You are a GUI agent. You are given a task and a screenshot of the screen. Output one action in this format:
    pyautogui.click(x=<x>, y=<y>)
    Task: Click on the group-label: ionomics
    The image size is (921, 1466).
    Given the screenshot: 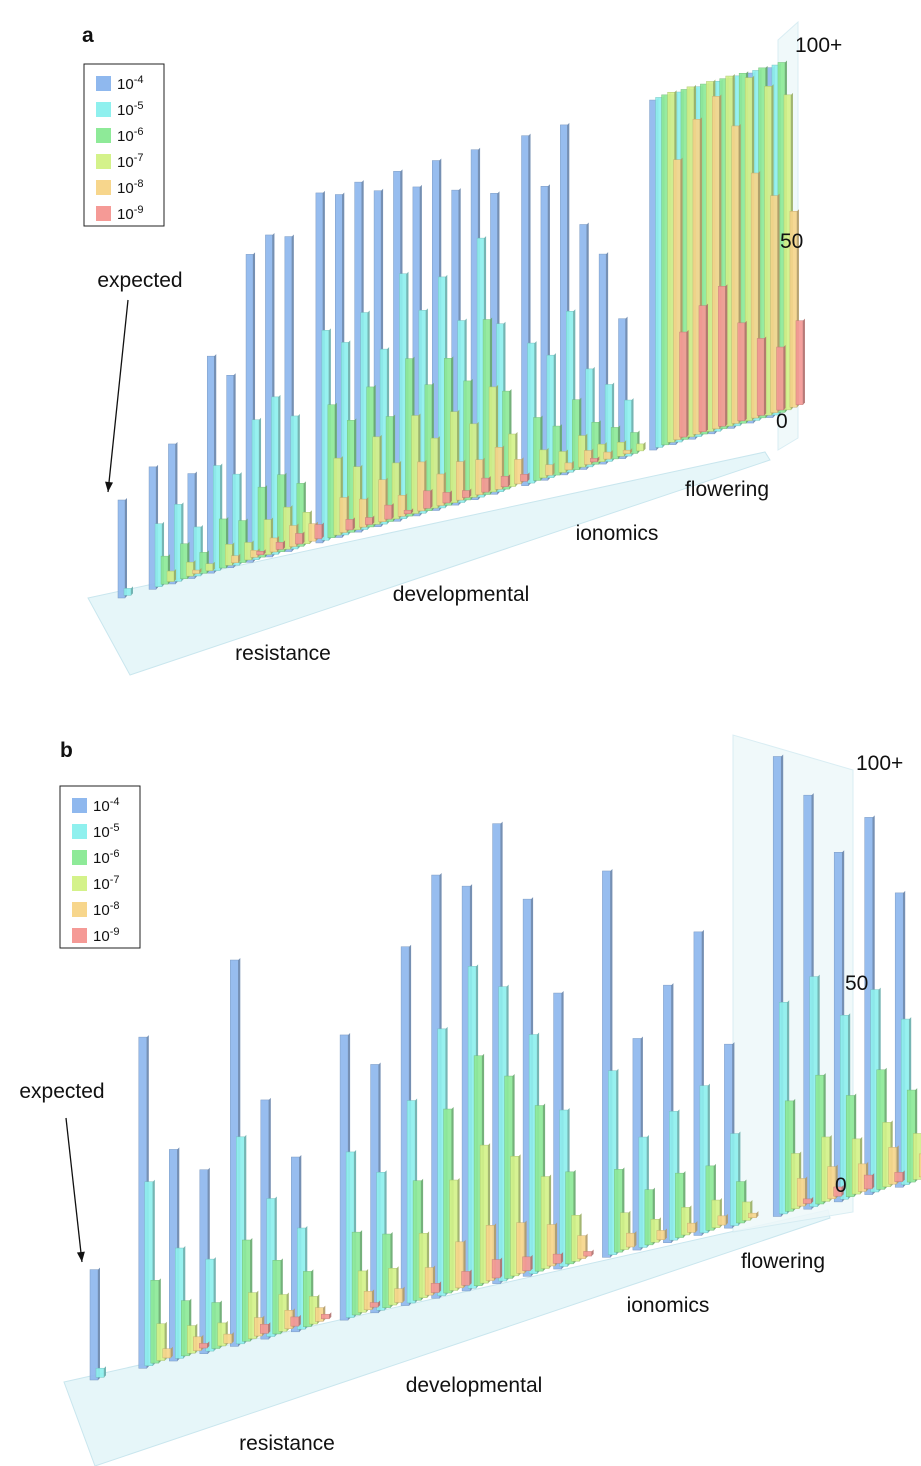 What is the action you would take?
    pyautogui.click(x=617, y=533)
    